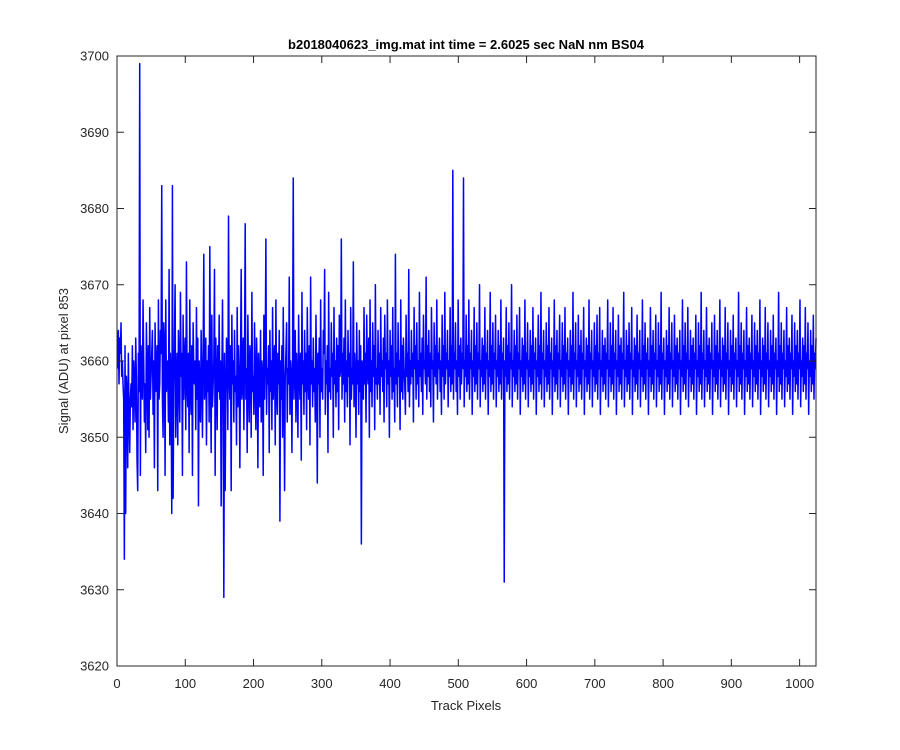 The image size is (900, 750). I want to click on x-tick-label-900: 900, so click(732, 683).